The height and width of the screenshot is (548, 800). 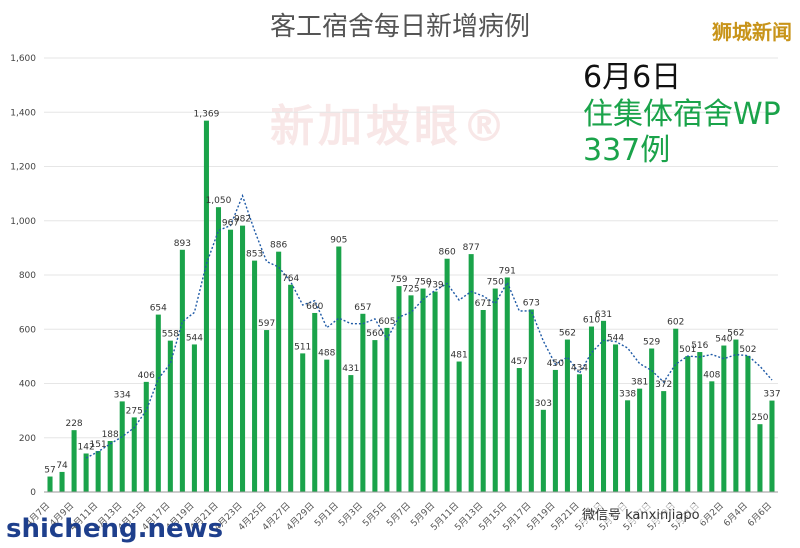 What do you see at coordinates (399, 514) in the screenshot?
I see `x-tick-label: 5月7日` at bounding box center [399, 514].